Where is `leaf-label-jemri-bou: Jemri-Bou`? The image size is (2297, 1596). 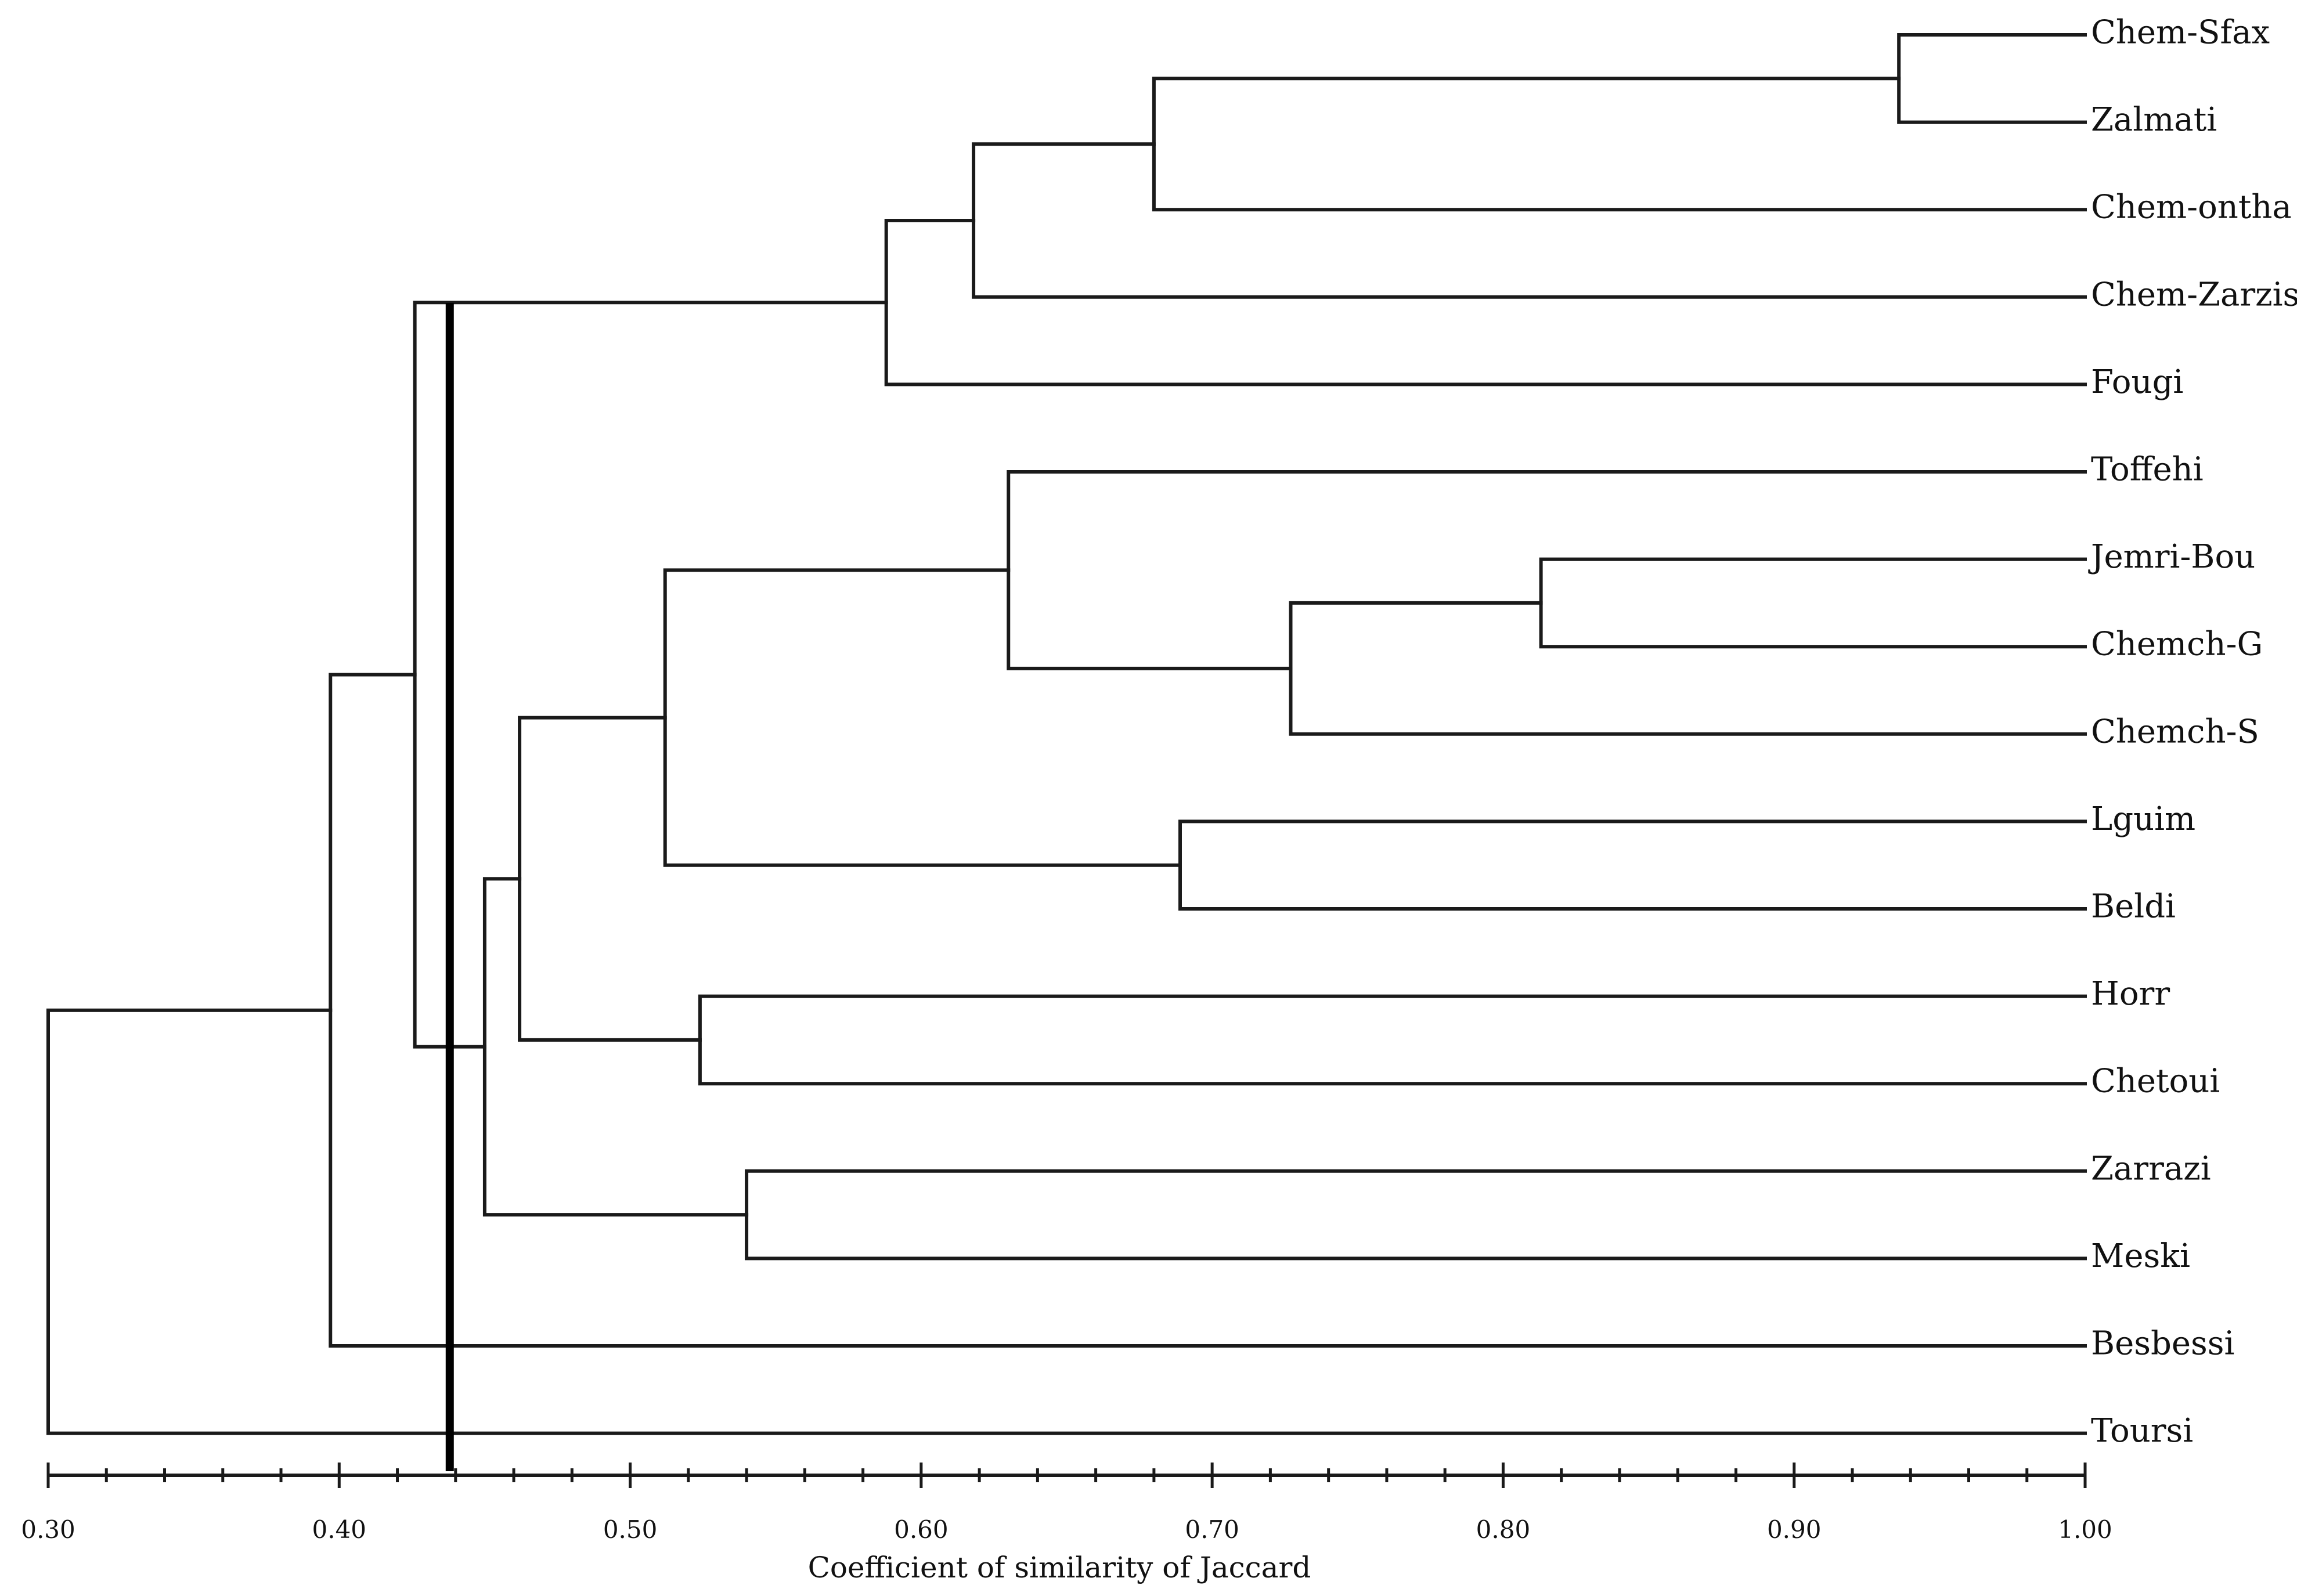
leaf-label-jemri-bou: Jemri-Bou is located at coordinates (2171, 557).